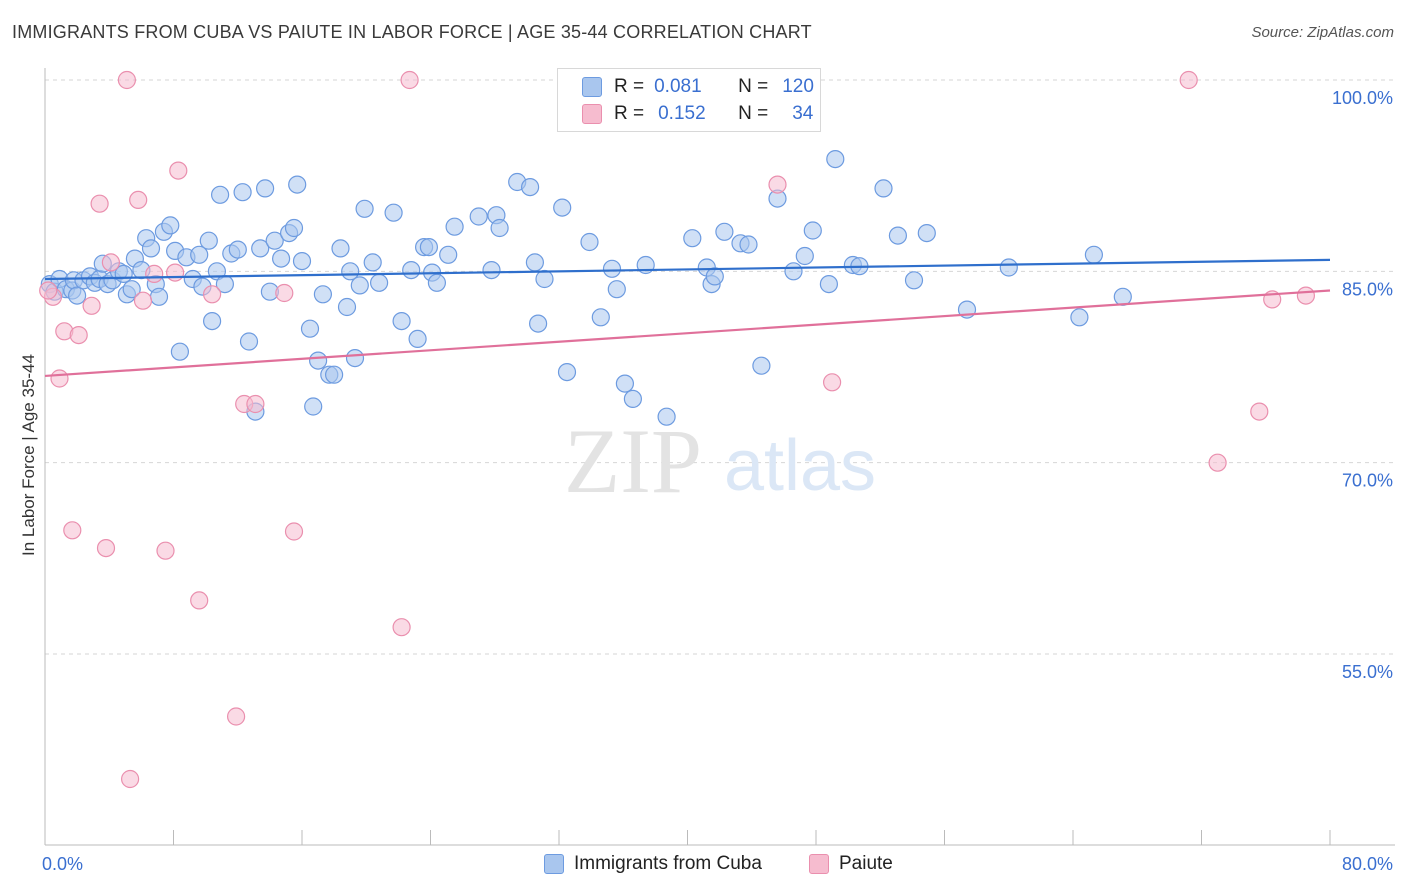 The height and width of the screenshot is (892, 1406). What do you see at coordinates (629, 113) in the screenshot?
I see `legend-r-label: R =` at bounding box center [629, 113].